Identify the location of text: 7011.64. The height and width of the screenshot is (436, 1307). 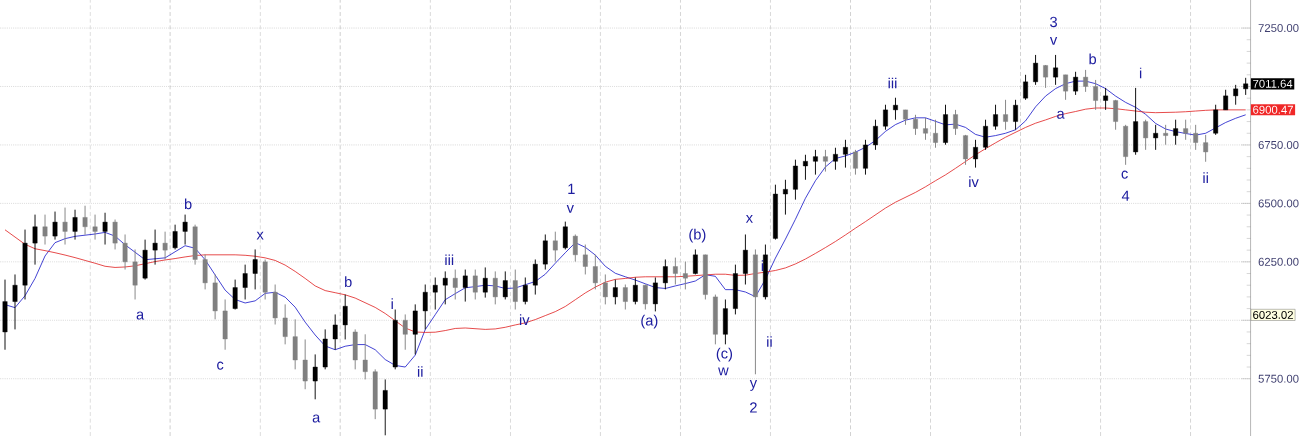
(1273, 83).